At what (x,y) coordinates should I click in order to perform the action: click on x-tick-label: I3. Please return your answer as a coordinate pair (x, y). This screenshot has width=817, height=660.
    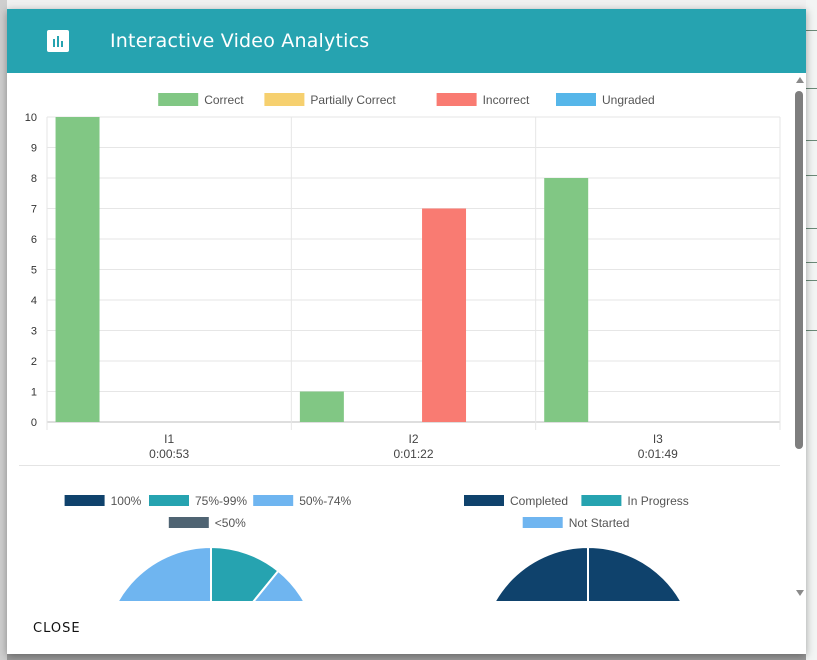
    Looking at the image, I should click on (658, 439).